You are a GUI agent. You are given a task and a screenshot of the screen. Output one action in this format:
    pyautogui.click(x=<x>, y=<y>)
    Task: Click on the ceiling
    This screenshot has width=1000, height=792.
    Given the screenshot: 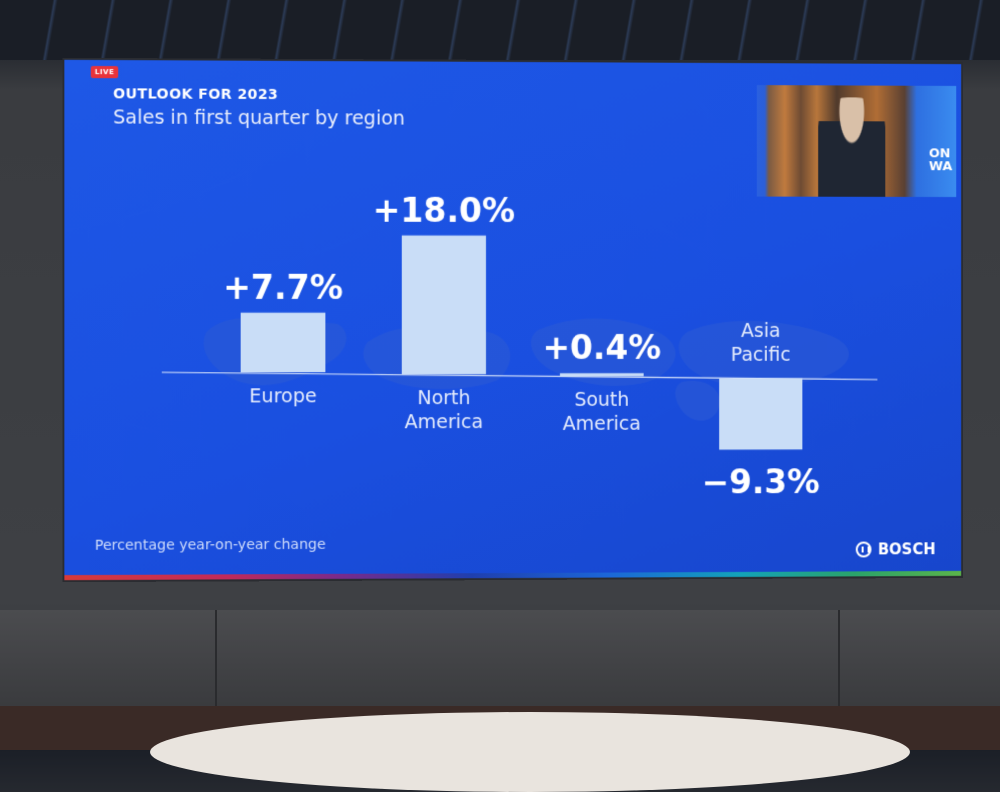 What is the action you would take?
    pyautogui.click(x=500, y=30)
    